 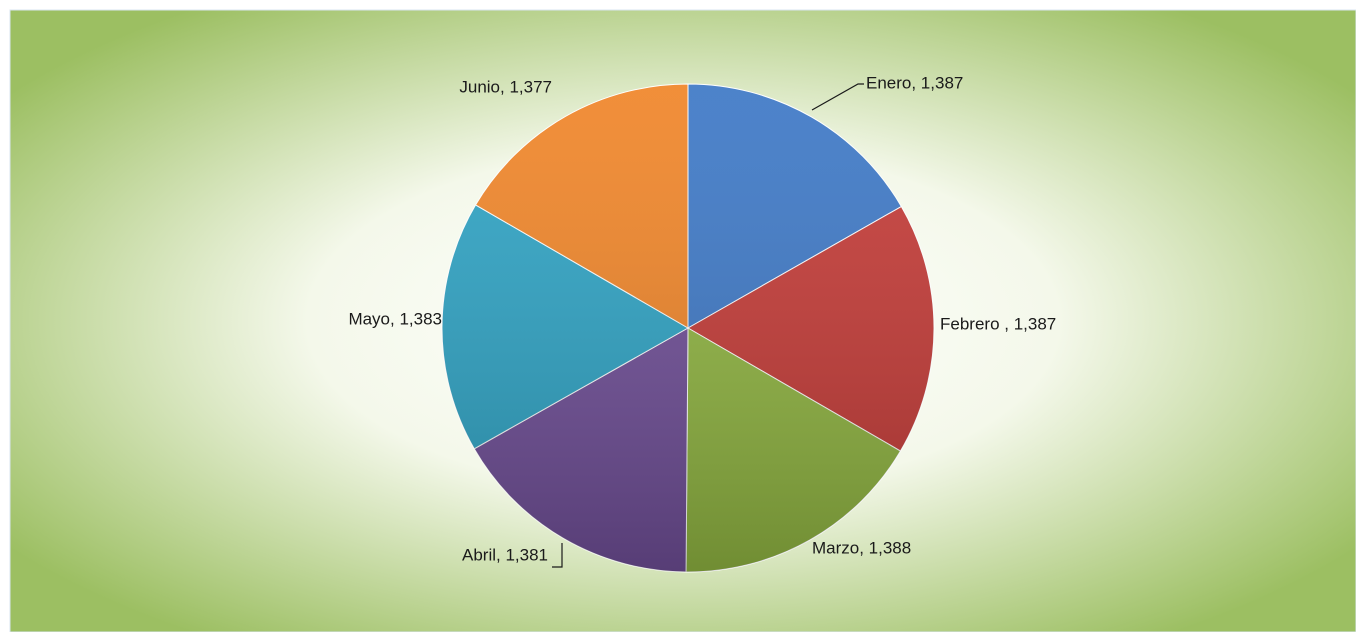 I want to click on data-label: Febrero , 1,387, so click(x=998, y=323).